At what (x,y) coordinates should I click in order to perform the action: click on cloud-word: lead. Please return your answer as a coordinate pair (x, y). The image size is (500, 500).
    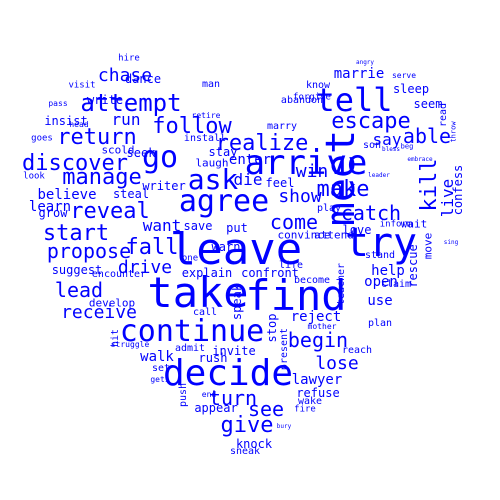
    Looking at the image, I should click on (79, 290).